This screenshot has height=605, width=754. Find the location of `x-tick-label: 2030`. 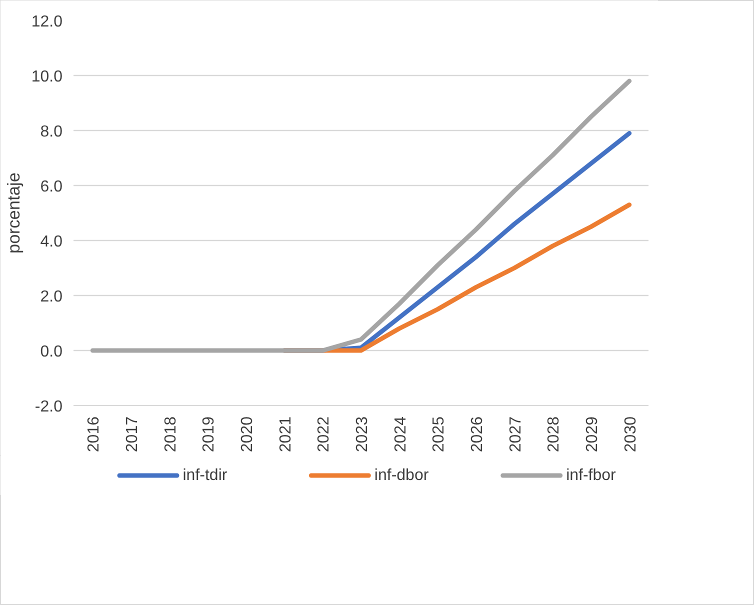

x-tick-label: 2030 is located at coordinates (631, 434).